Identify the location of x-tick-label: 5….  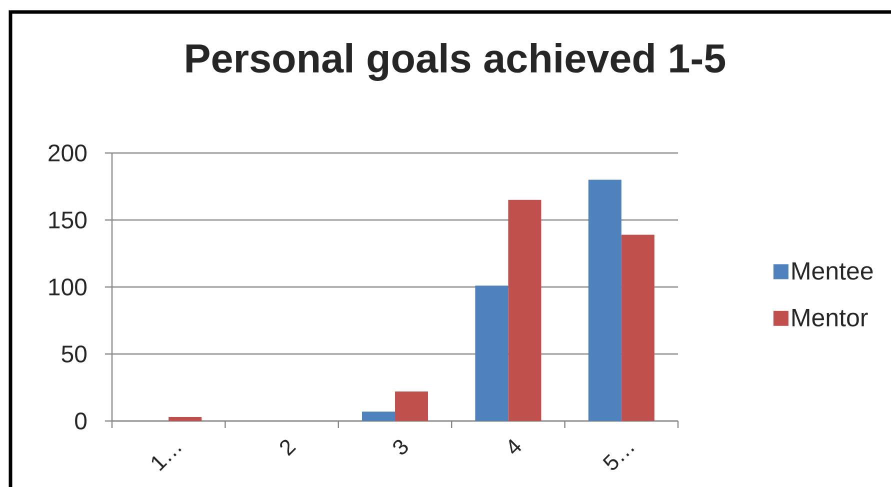
(618, 459).